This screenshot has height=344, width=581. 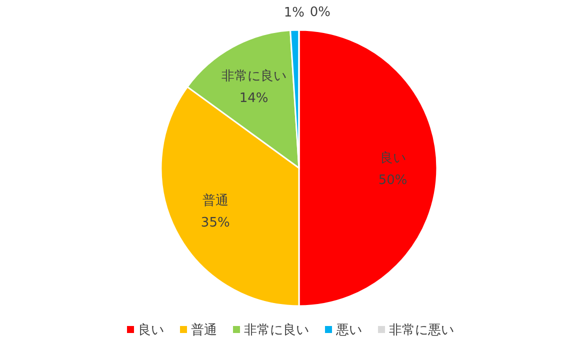 What do you see at coordinates (215, 223) in the screenshot?
I see `data-label: 35%` at bounding box center [215, 223].